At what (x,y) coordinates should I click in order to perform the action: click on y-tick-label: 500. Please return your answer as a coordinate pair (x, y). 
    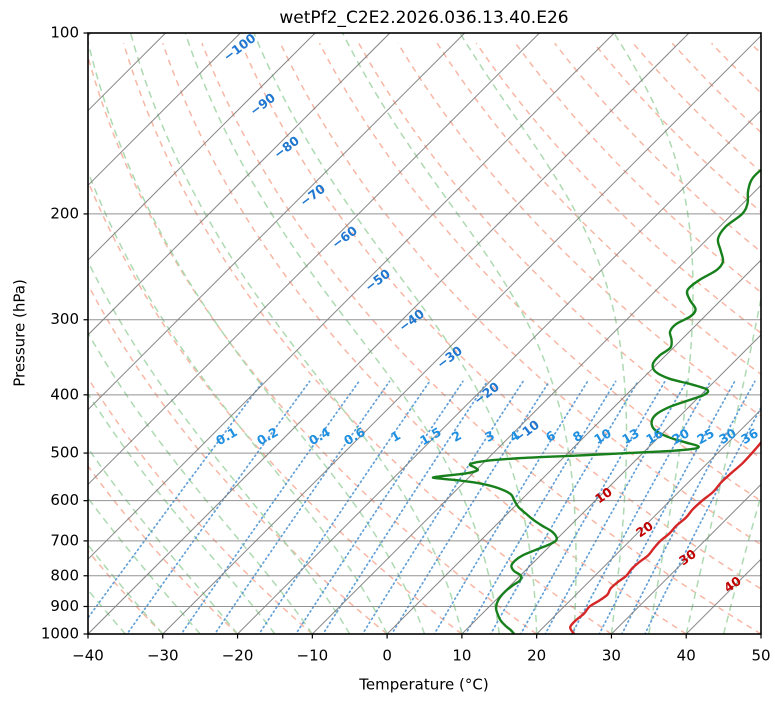
    Looking at the image, I should click on (64, 453).